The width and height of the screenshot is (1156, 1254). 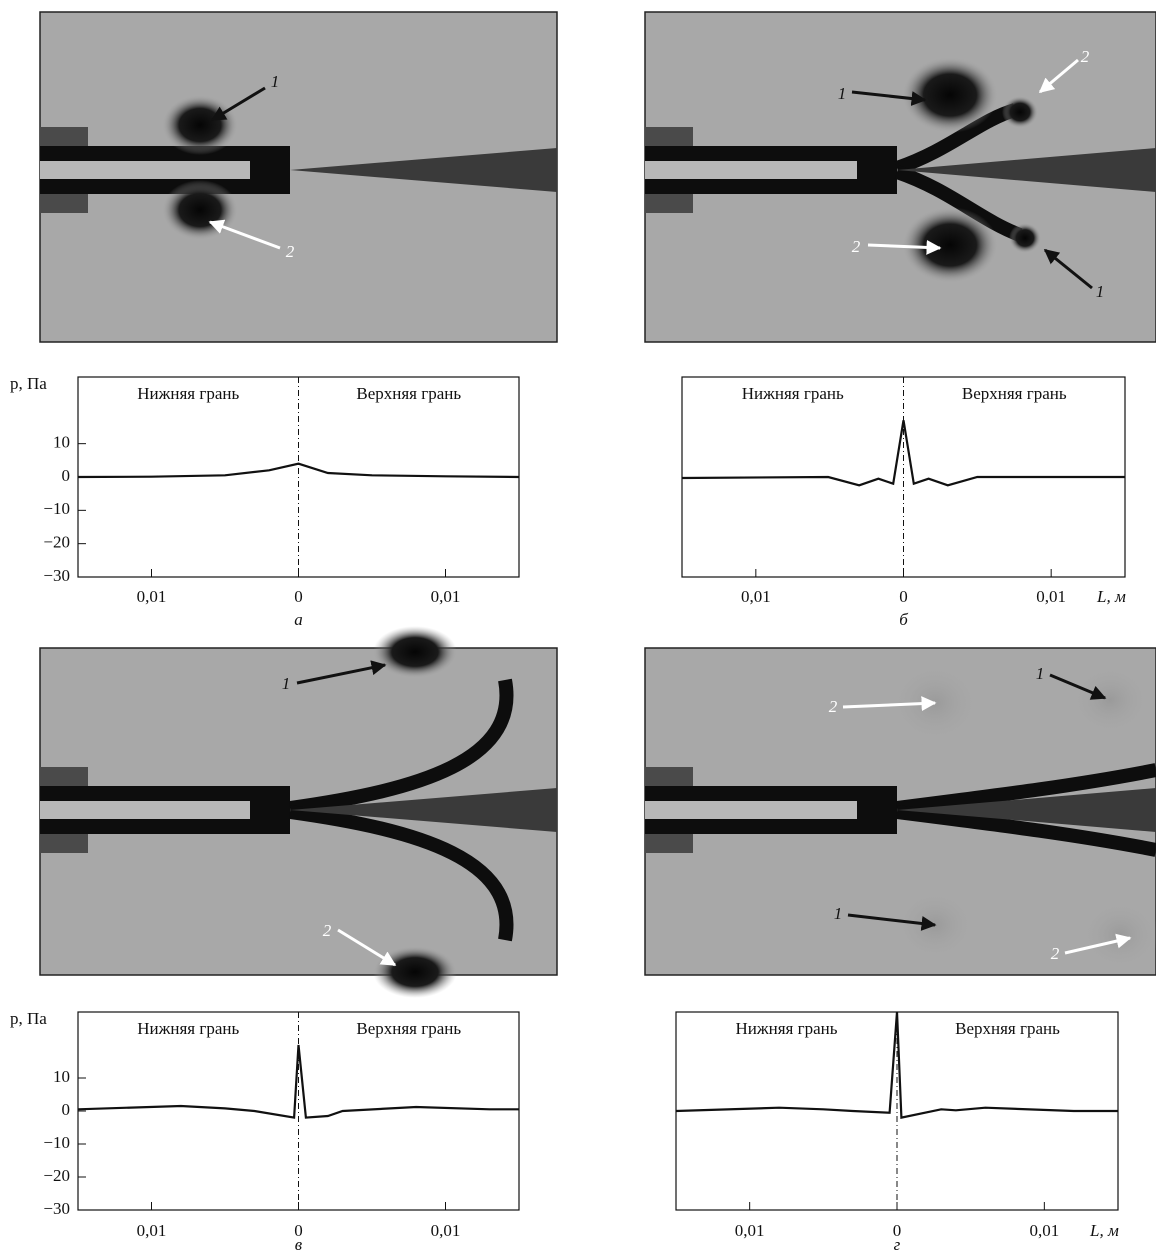 What do you see at coordinates (903, 619) in the screenshot?
I see `panel-label: б` at bounding box center [903, 619].